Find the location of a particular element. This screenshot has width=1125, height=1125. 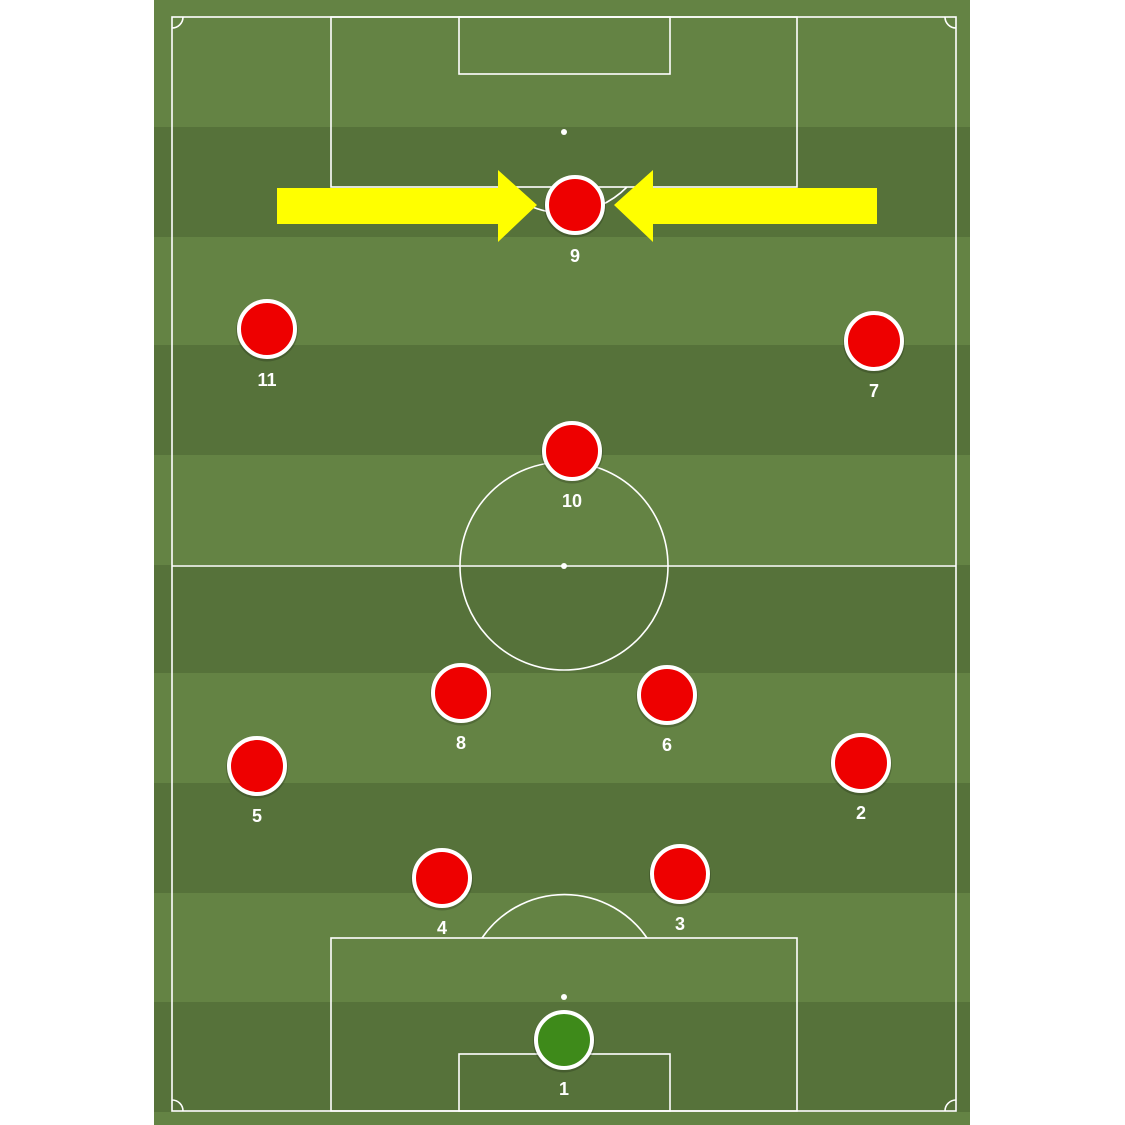

centre-spot is located at coordinates (564, 566).